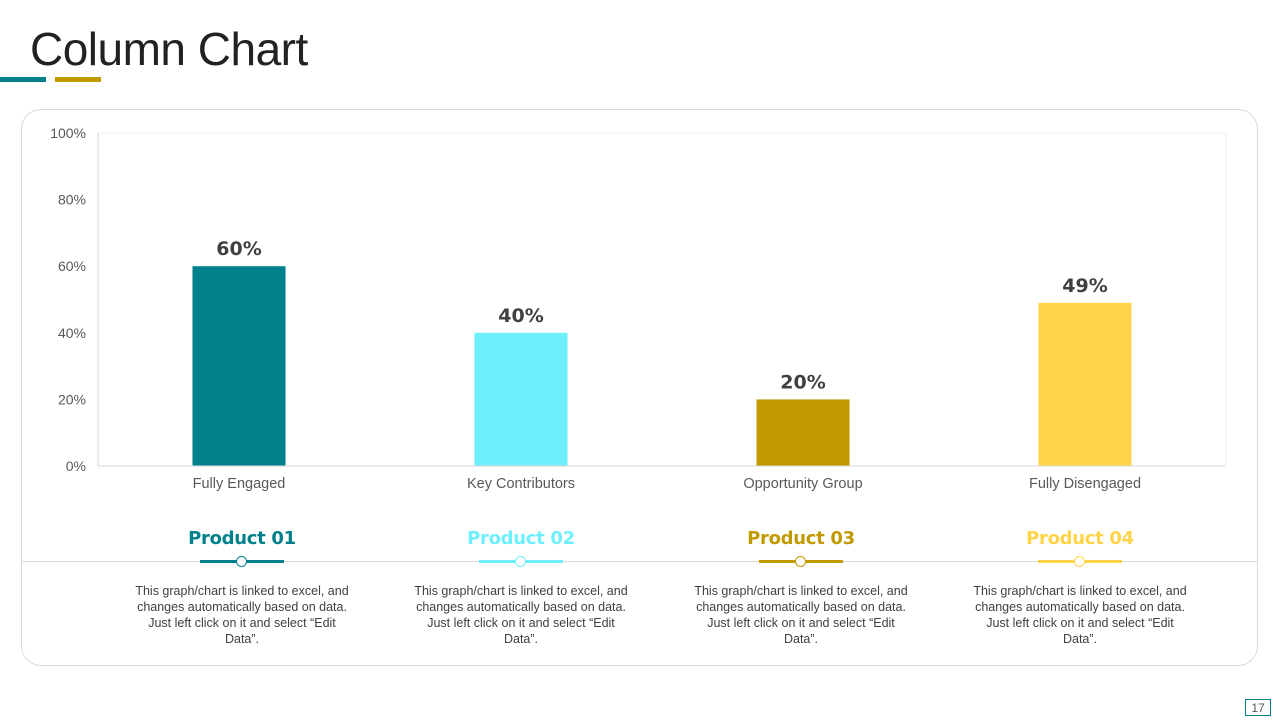 This screenshot has height=720, width=1280. Describe the element at coordinates (801, 538) in the screenshot. I see `product-title: Product 03` at that location.